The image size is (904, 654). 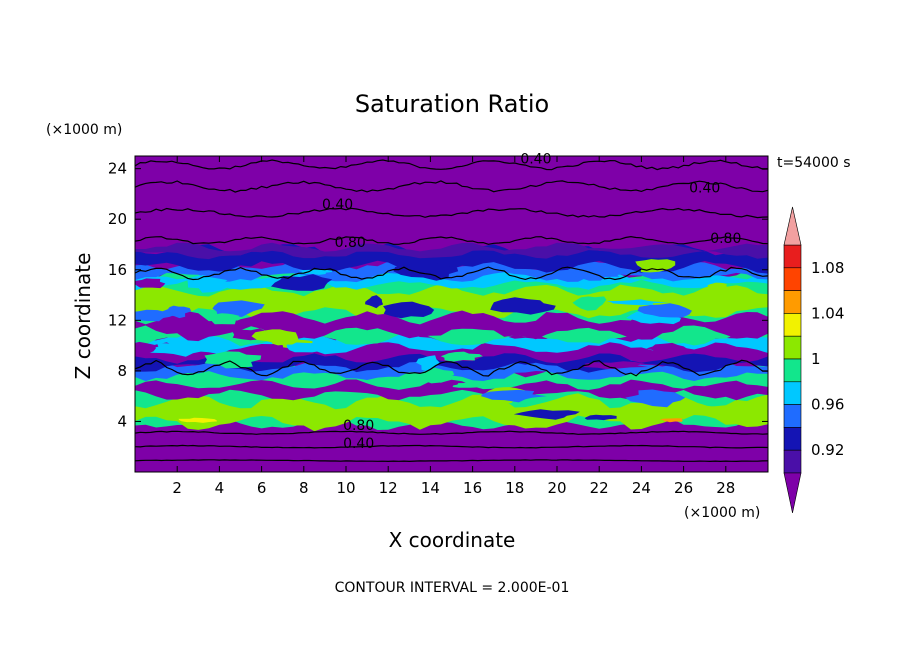 What do you see at coordinates (117, 219) in the screenshot?
I see `y-tick-label: 20` at bounding box center [117, 219].